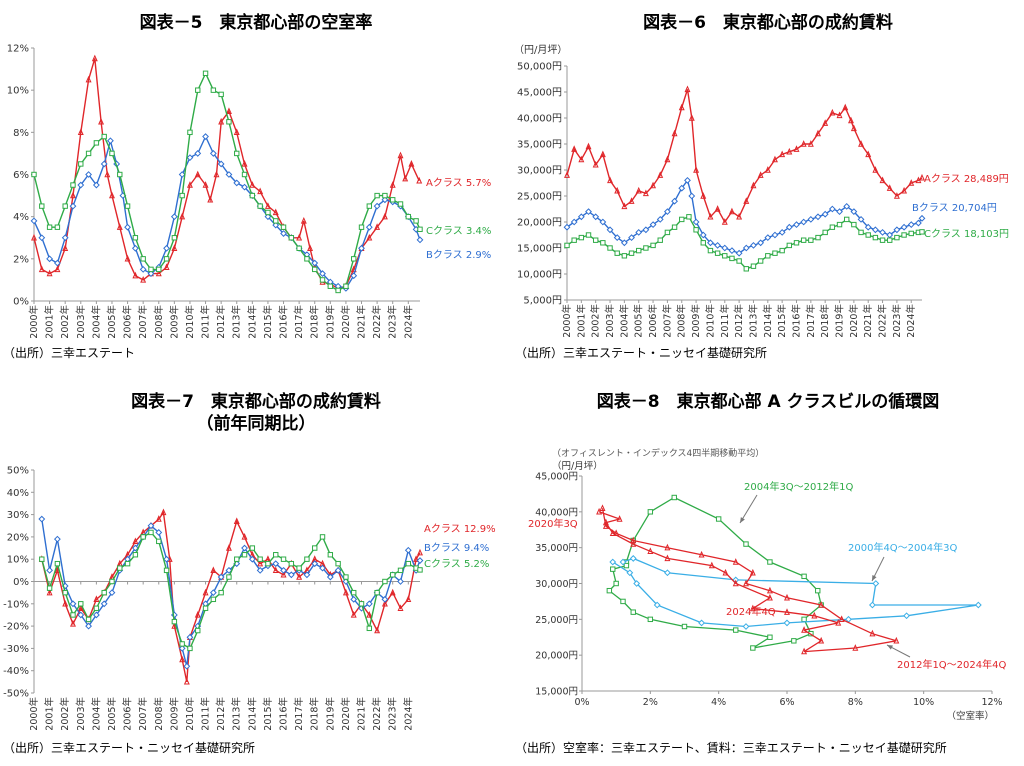 The height and width of the screenshot is (766, 1024). Describe the element at coordinates (966, 234) in the screenshot. I see `series-label-C: Cクラス 18,103円` at that location.